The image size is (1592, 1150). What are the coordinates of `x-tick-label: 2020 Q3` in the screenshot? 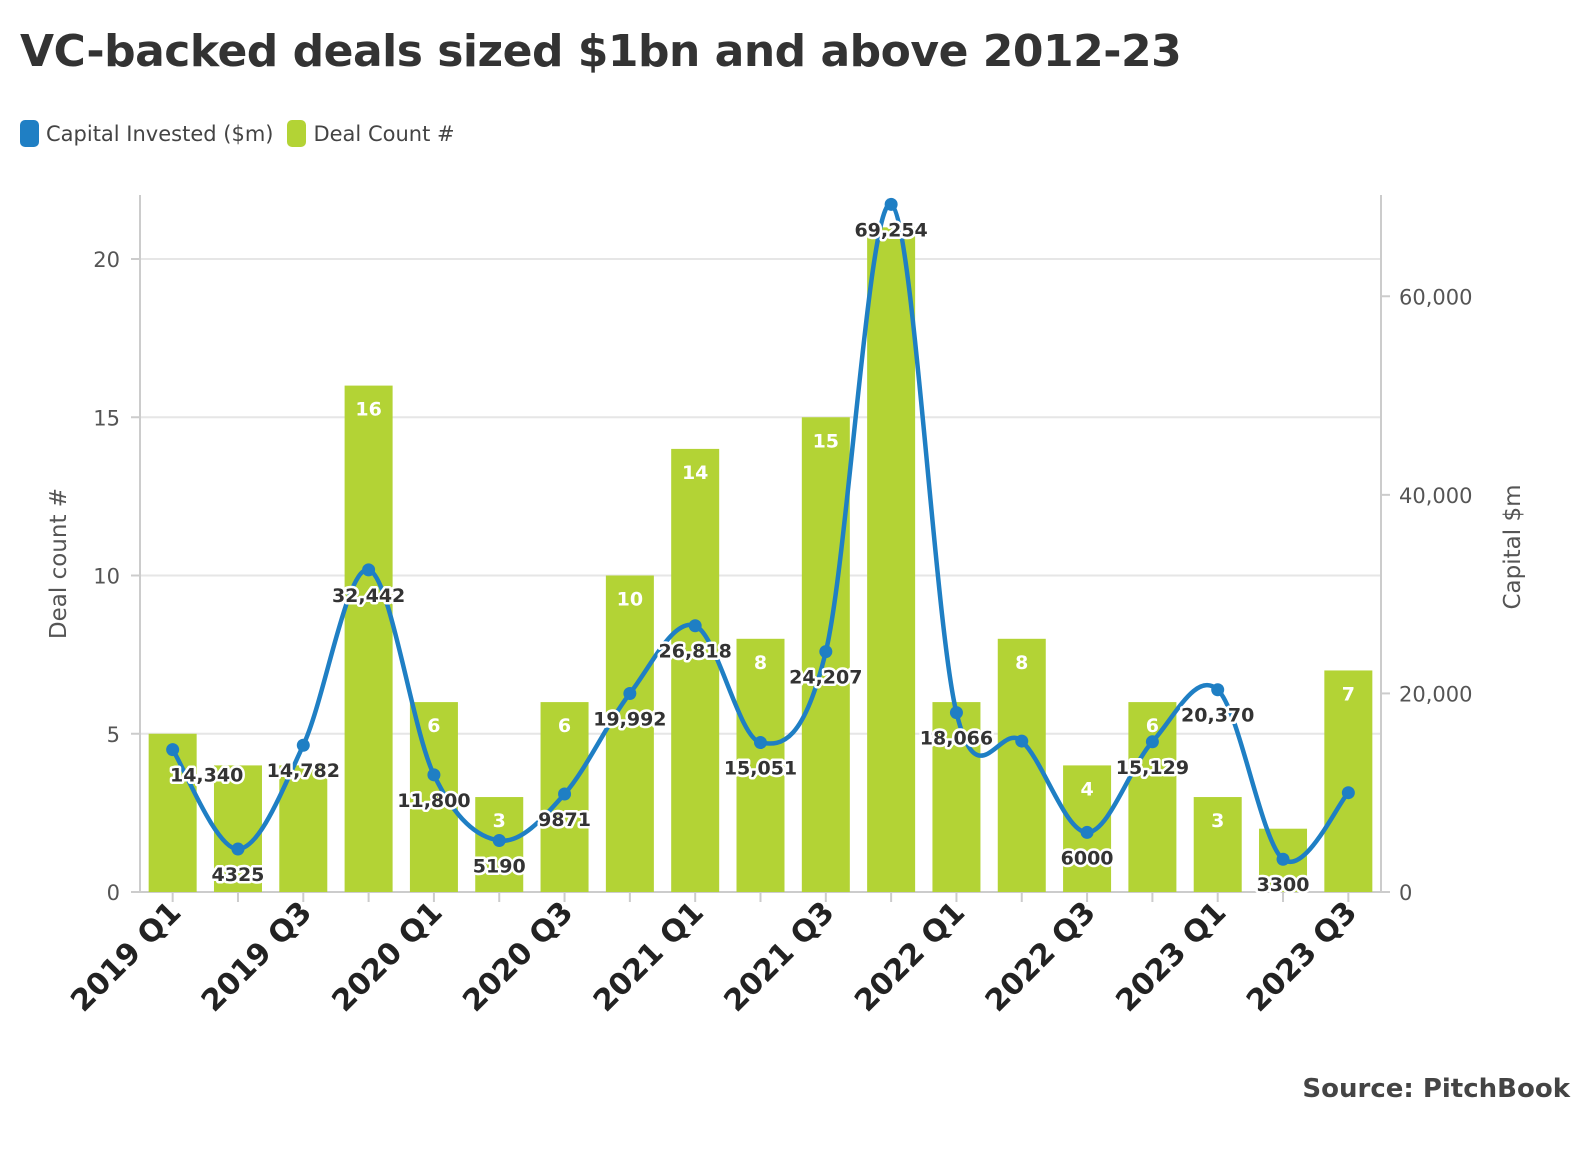 It's located at (518, 957).